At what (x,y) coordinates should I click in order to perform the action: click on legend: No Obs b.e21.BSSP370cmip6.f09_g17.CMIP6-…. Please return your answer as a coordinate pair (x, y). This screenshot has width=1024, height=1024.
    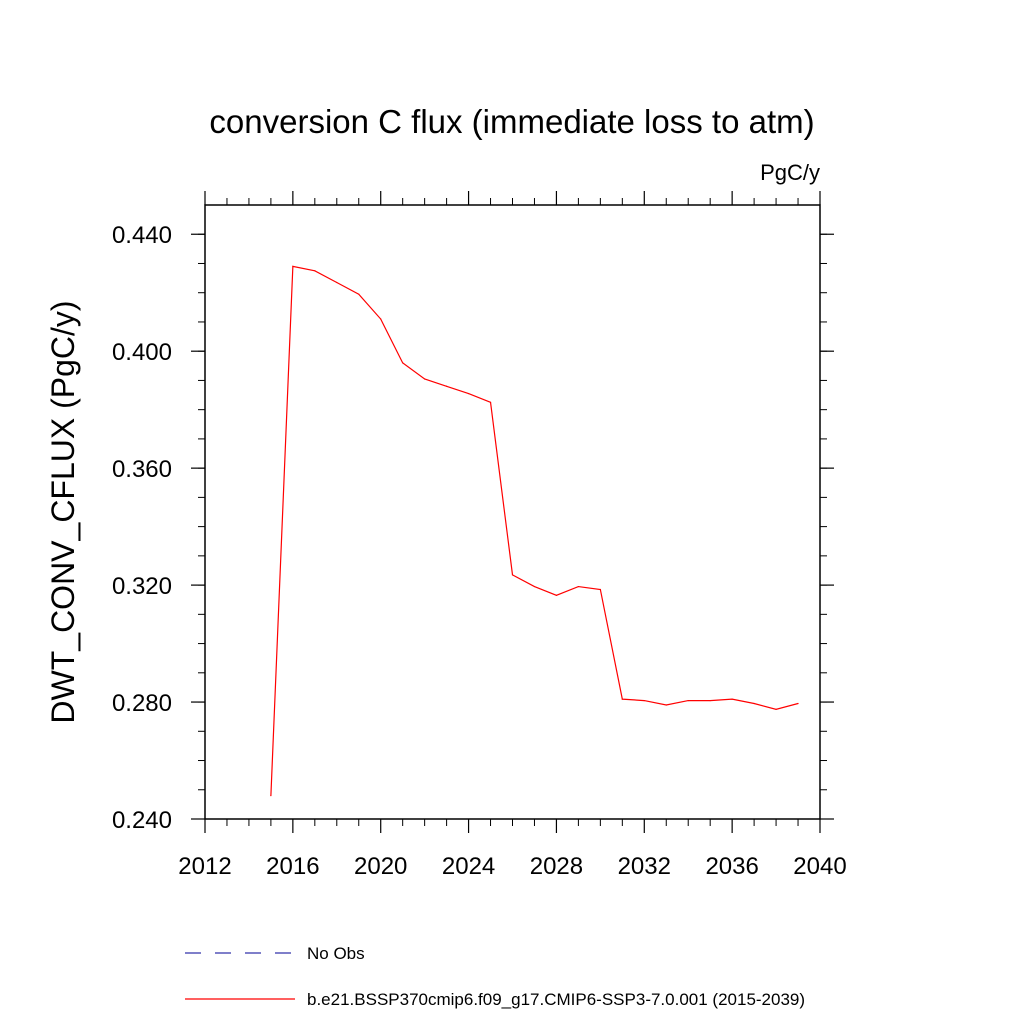
    Looking at the image, I should click on (495, 976).